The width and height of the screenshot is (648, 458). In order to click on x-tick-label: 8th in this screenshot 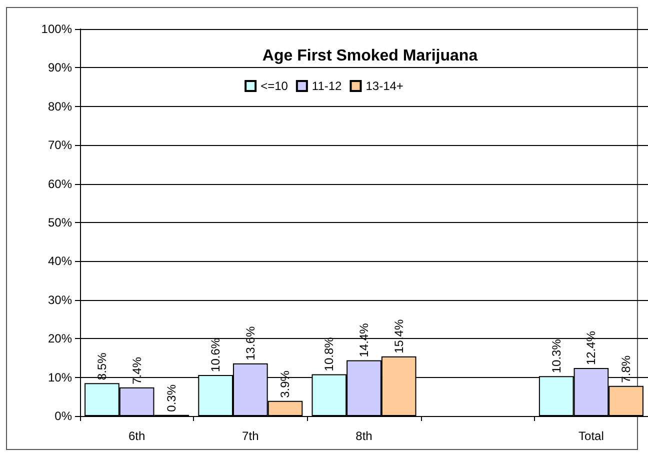, I will do `click(364, 436)`.